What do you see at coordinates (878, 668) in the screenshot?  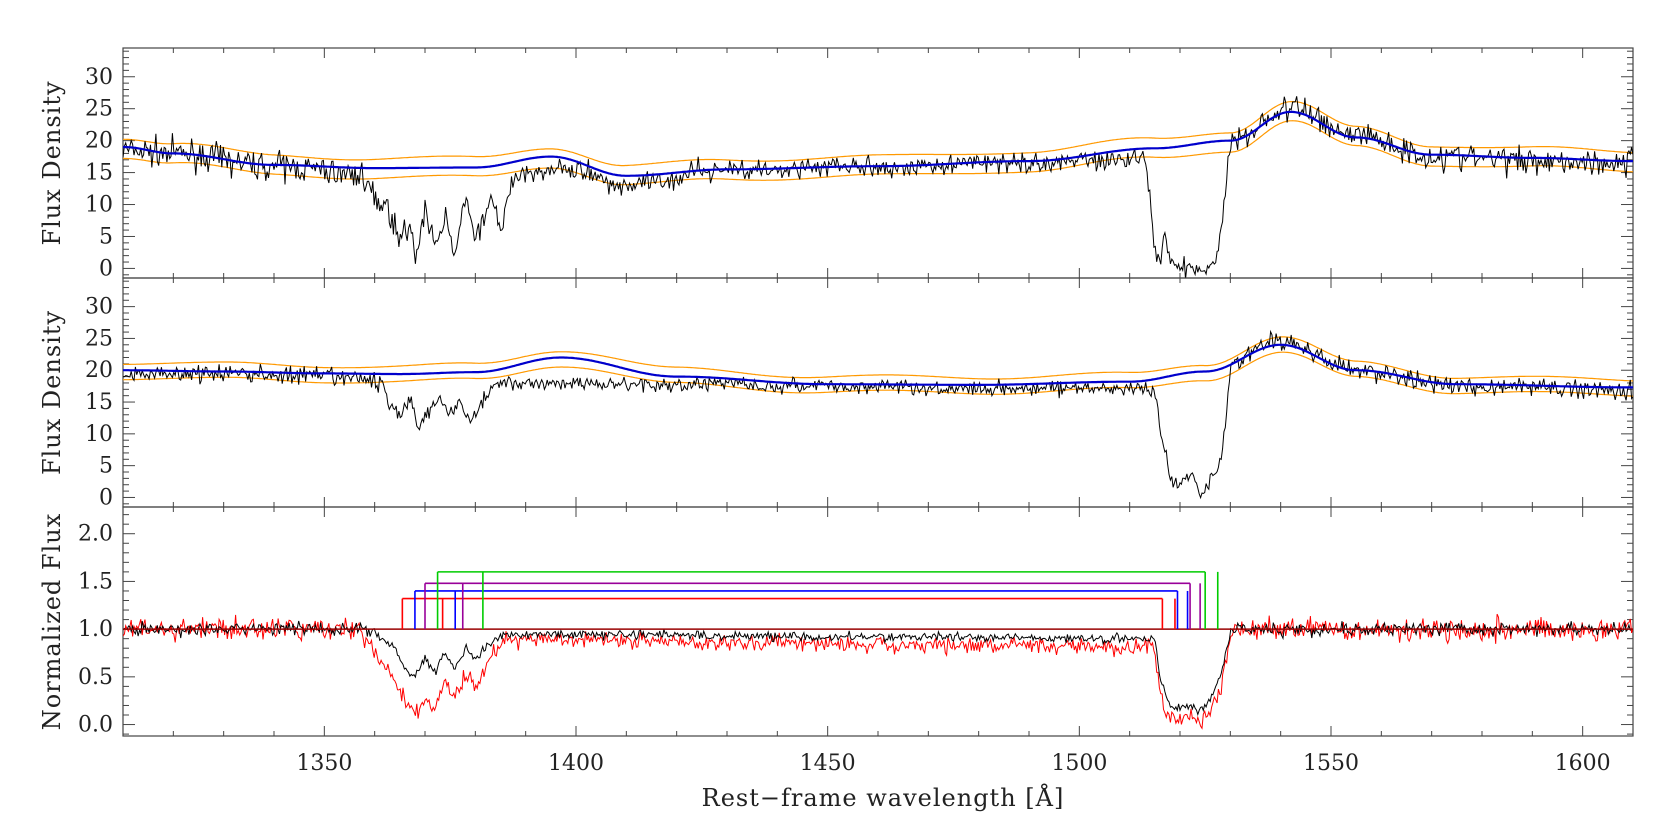 I see `black-normalized-spectrum-line` at bounding box center [878, 668].